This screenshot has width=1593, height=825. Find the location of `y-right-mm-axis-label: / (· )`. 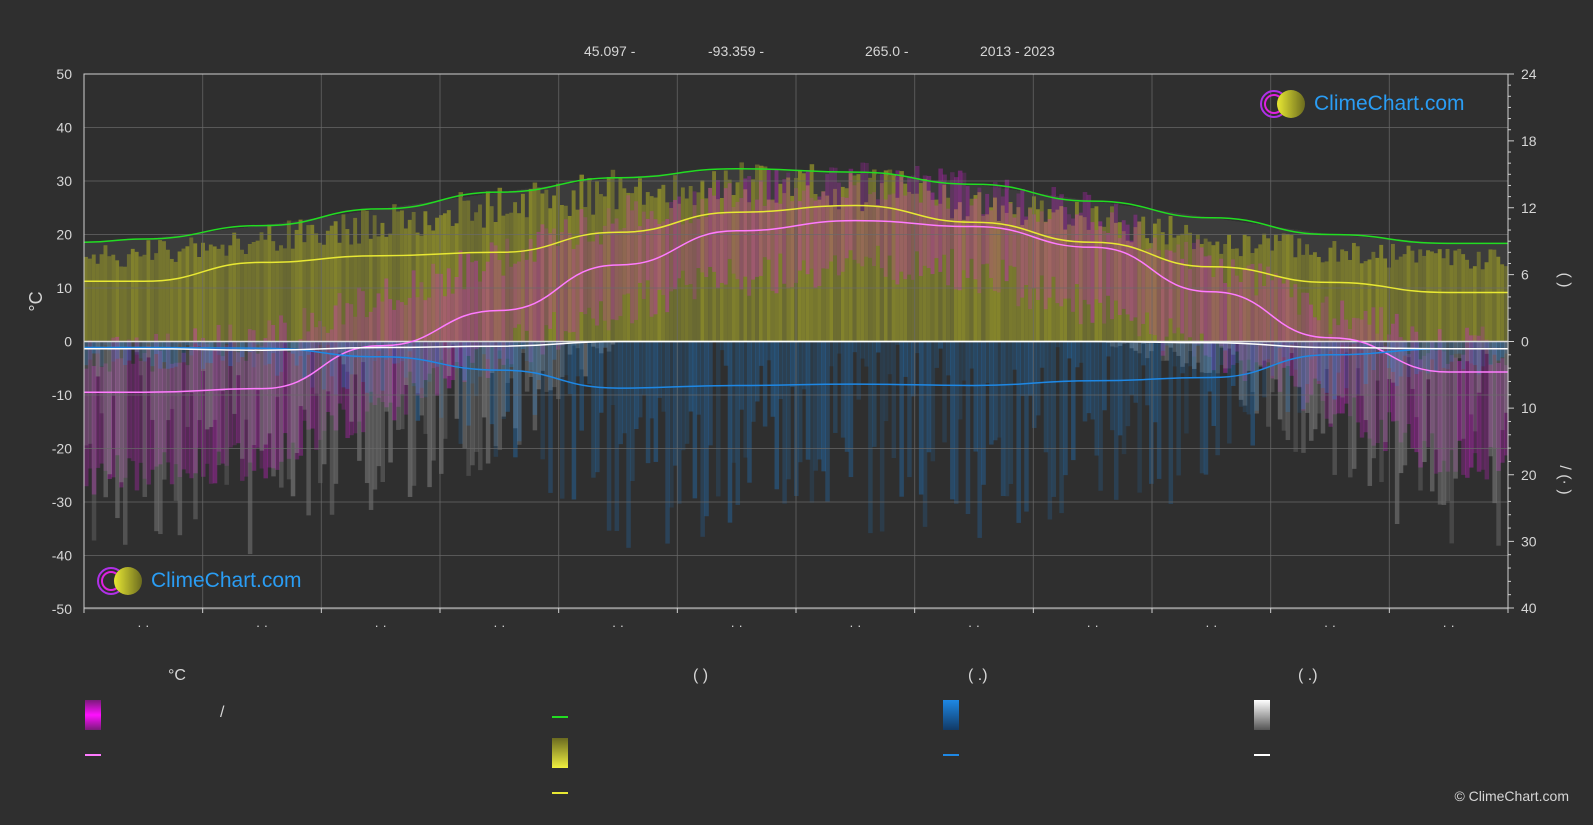

y-right-mm-axis-label: / (· ) is located at coordinates (1564, 479).